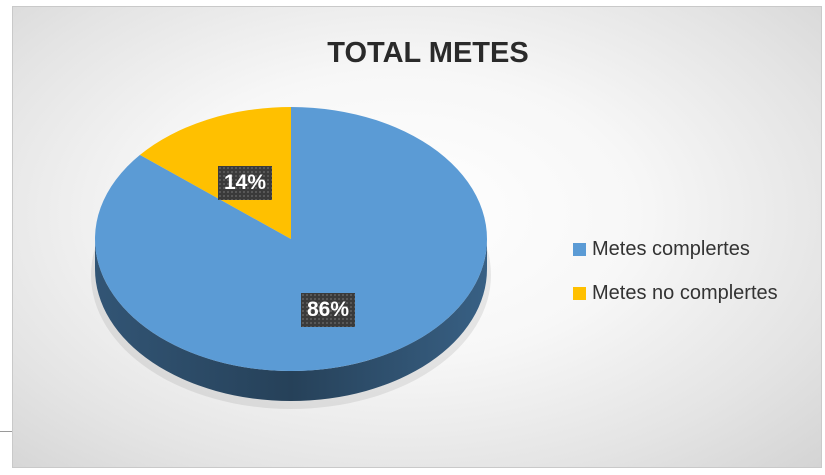 The height and width of the screenshot is (475, 825). I want to click on legend-item-metes-no-complertes: Metes no complertes, so click(675, 293).